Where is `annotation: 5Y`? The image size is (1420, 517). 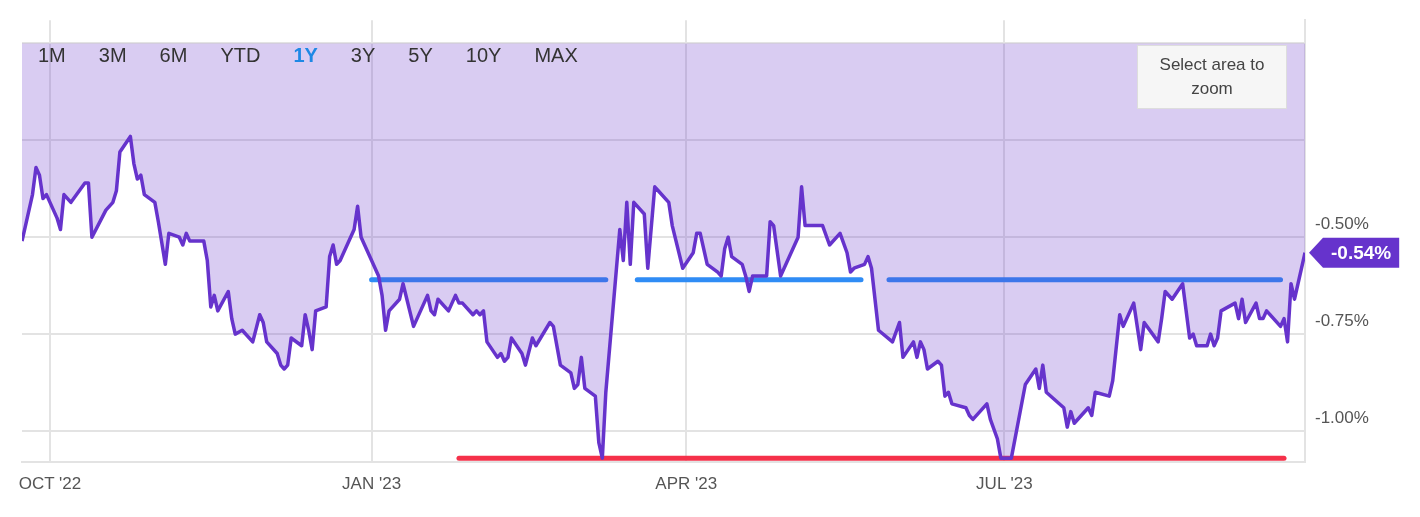 annotation: 5Y is located at coordinates (420, 55).